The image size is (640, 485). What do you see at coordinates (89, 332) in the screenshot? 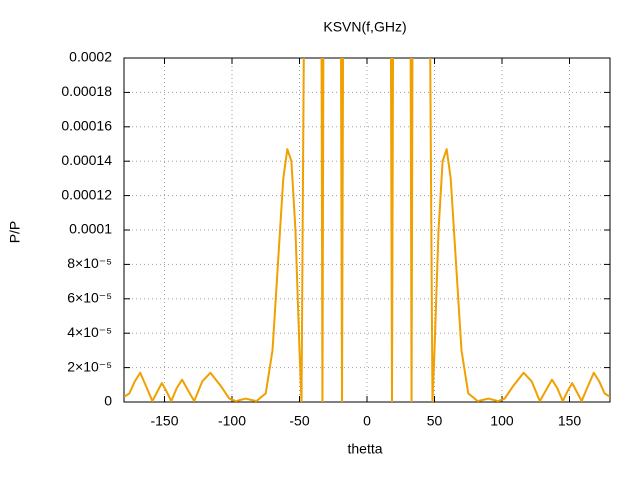
I see `y-tick-label: 4×10⁻⁵` at bounding box center [89, 332].